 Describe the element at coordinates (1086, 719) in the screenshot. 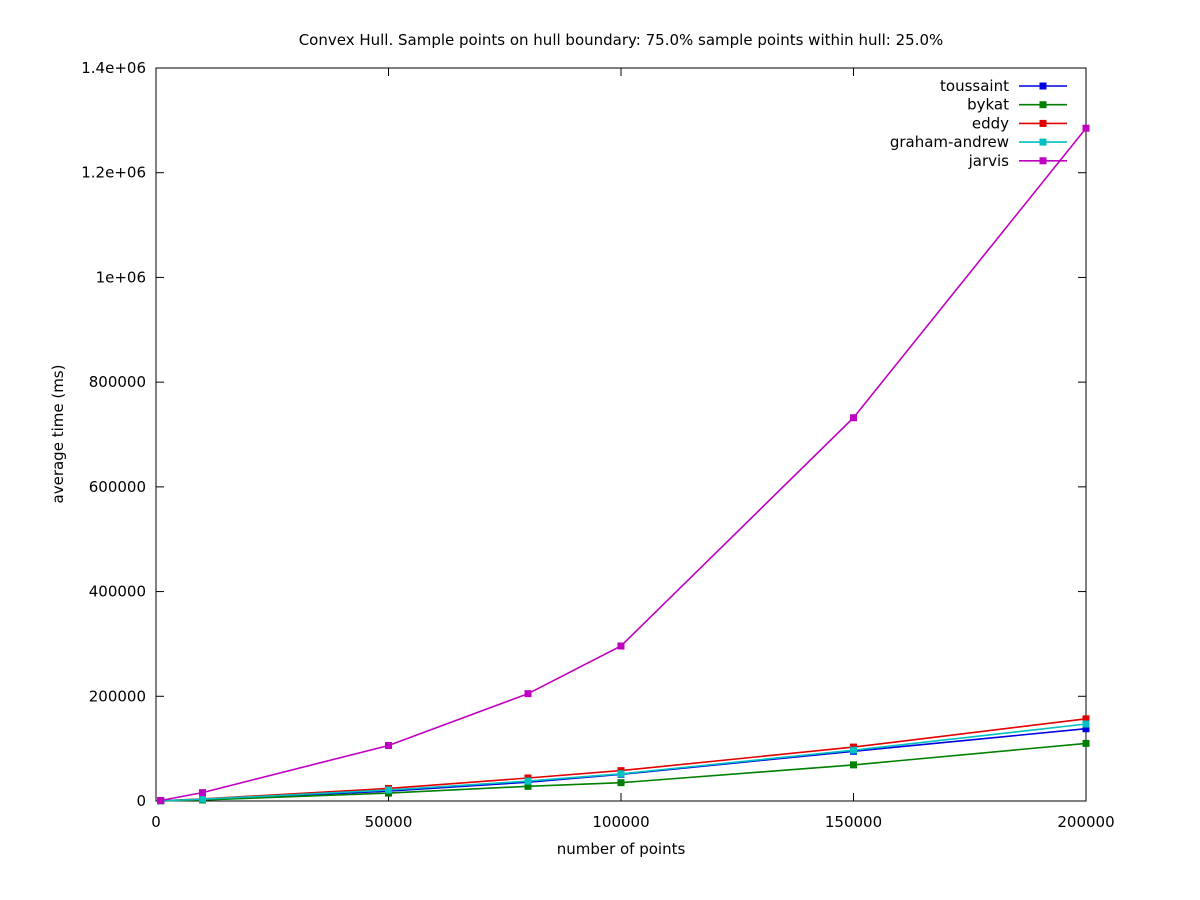

I see `data-point-eddy` at that location.